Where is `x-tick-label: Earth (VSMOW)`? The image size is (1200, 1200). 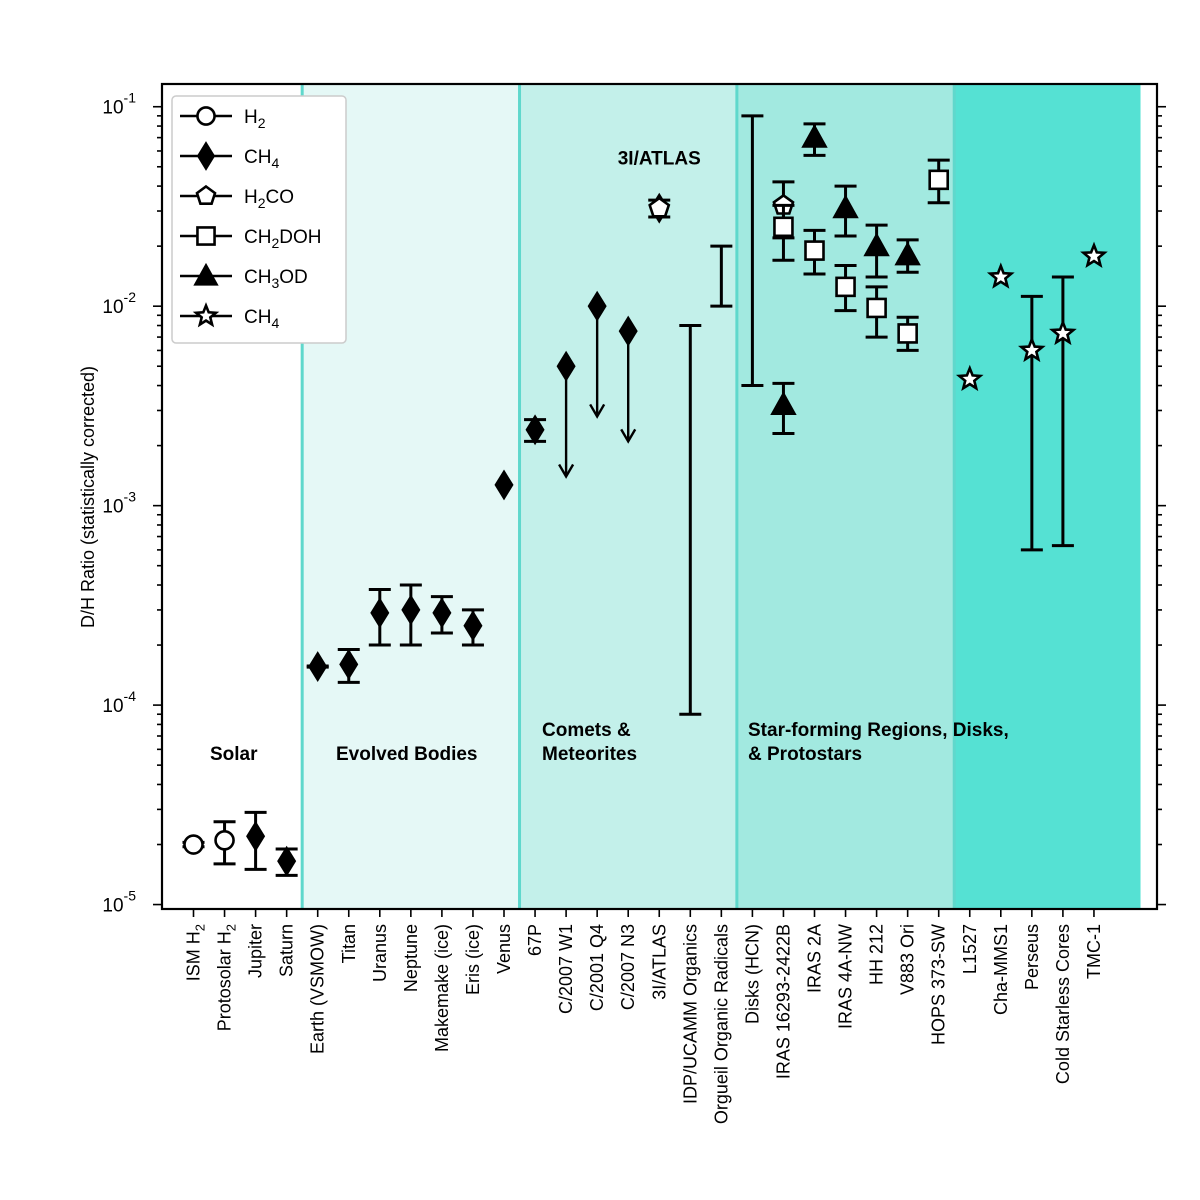 x-tick-label: Earth (VSMOW) is located at coordinates (318, 989).